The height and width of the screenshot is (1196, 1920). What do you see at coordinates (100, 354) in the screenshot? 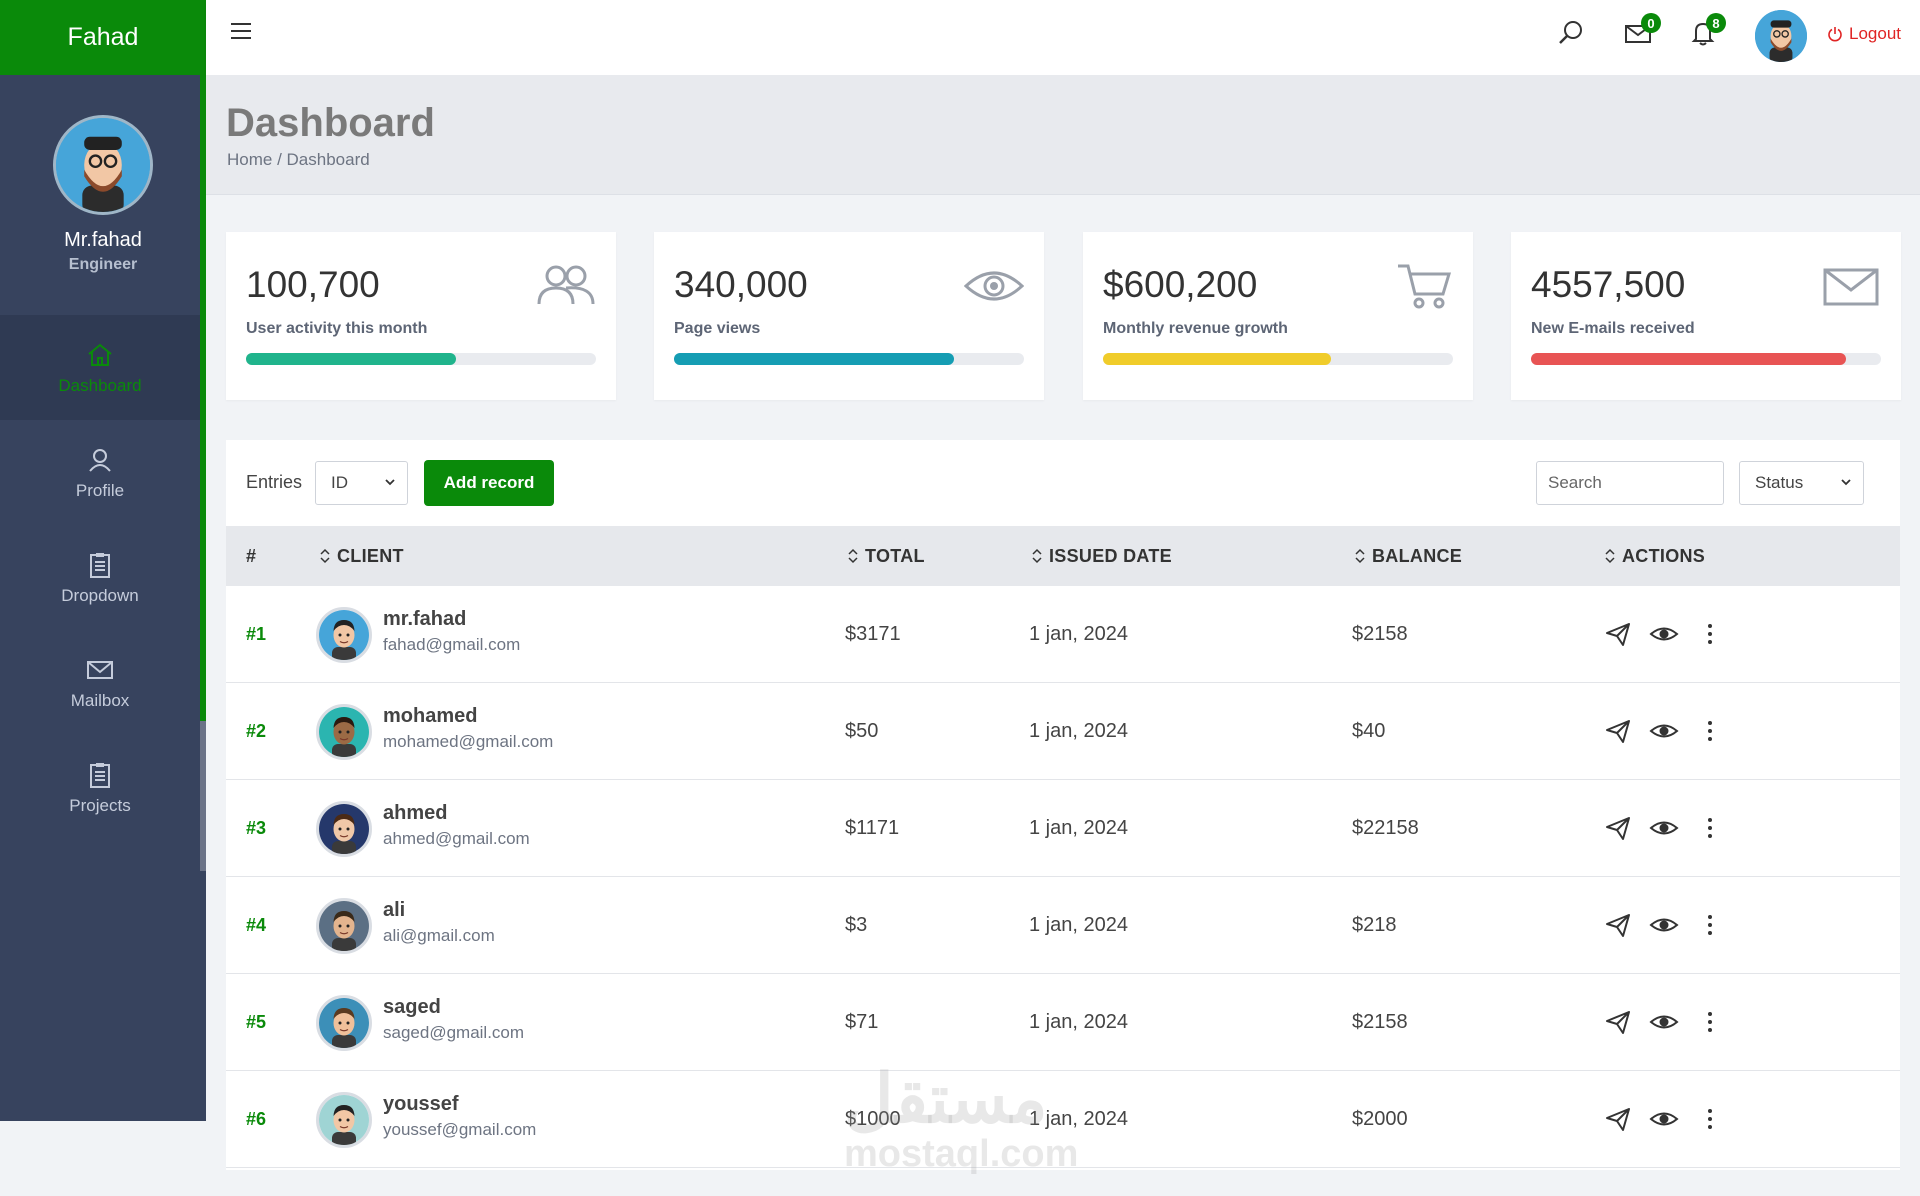
I see `home-icon` at bounding box center [100, 354].